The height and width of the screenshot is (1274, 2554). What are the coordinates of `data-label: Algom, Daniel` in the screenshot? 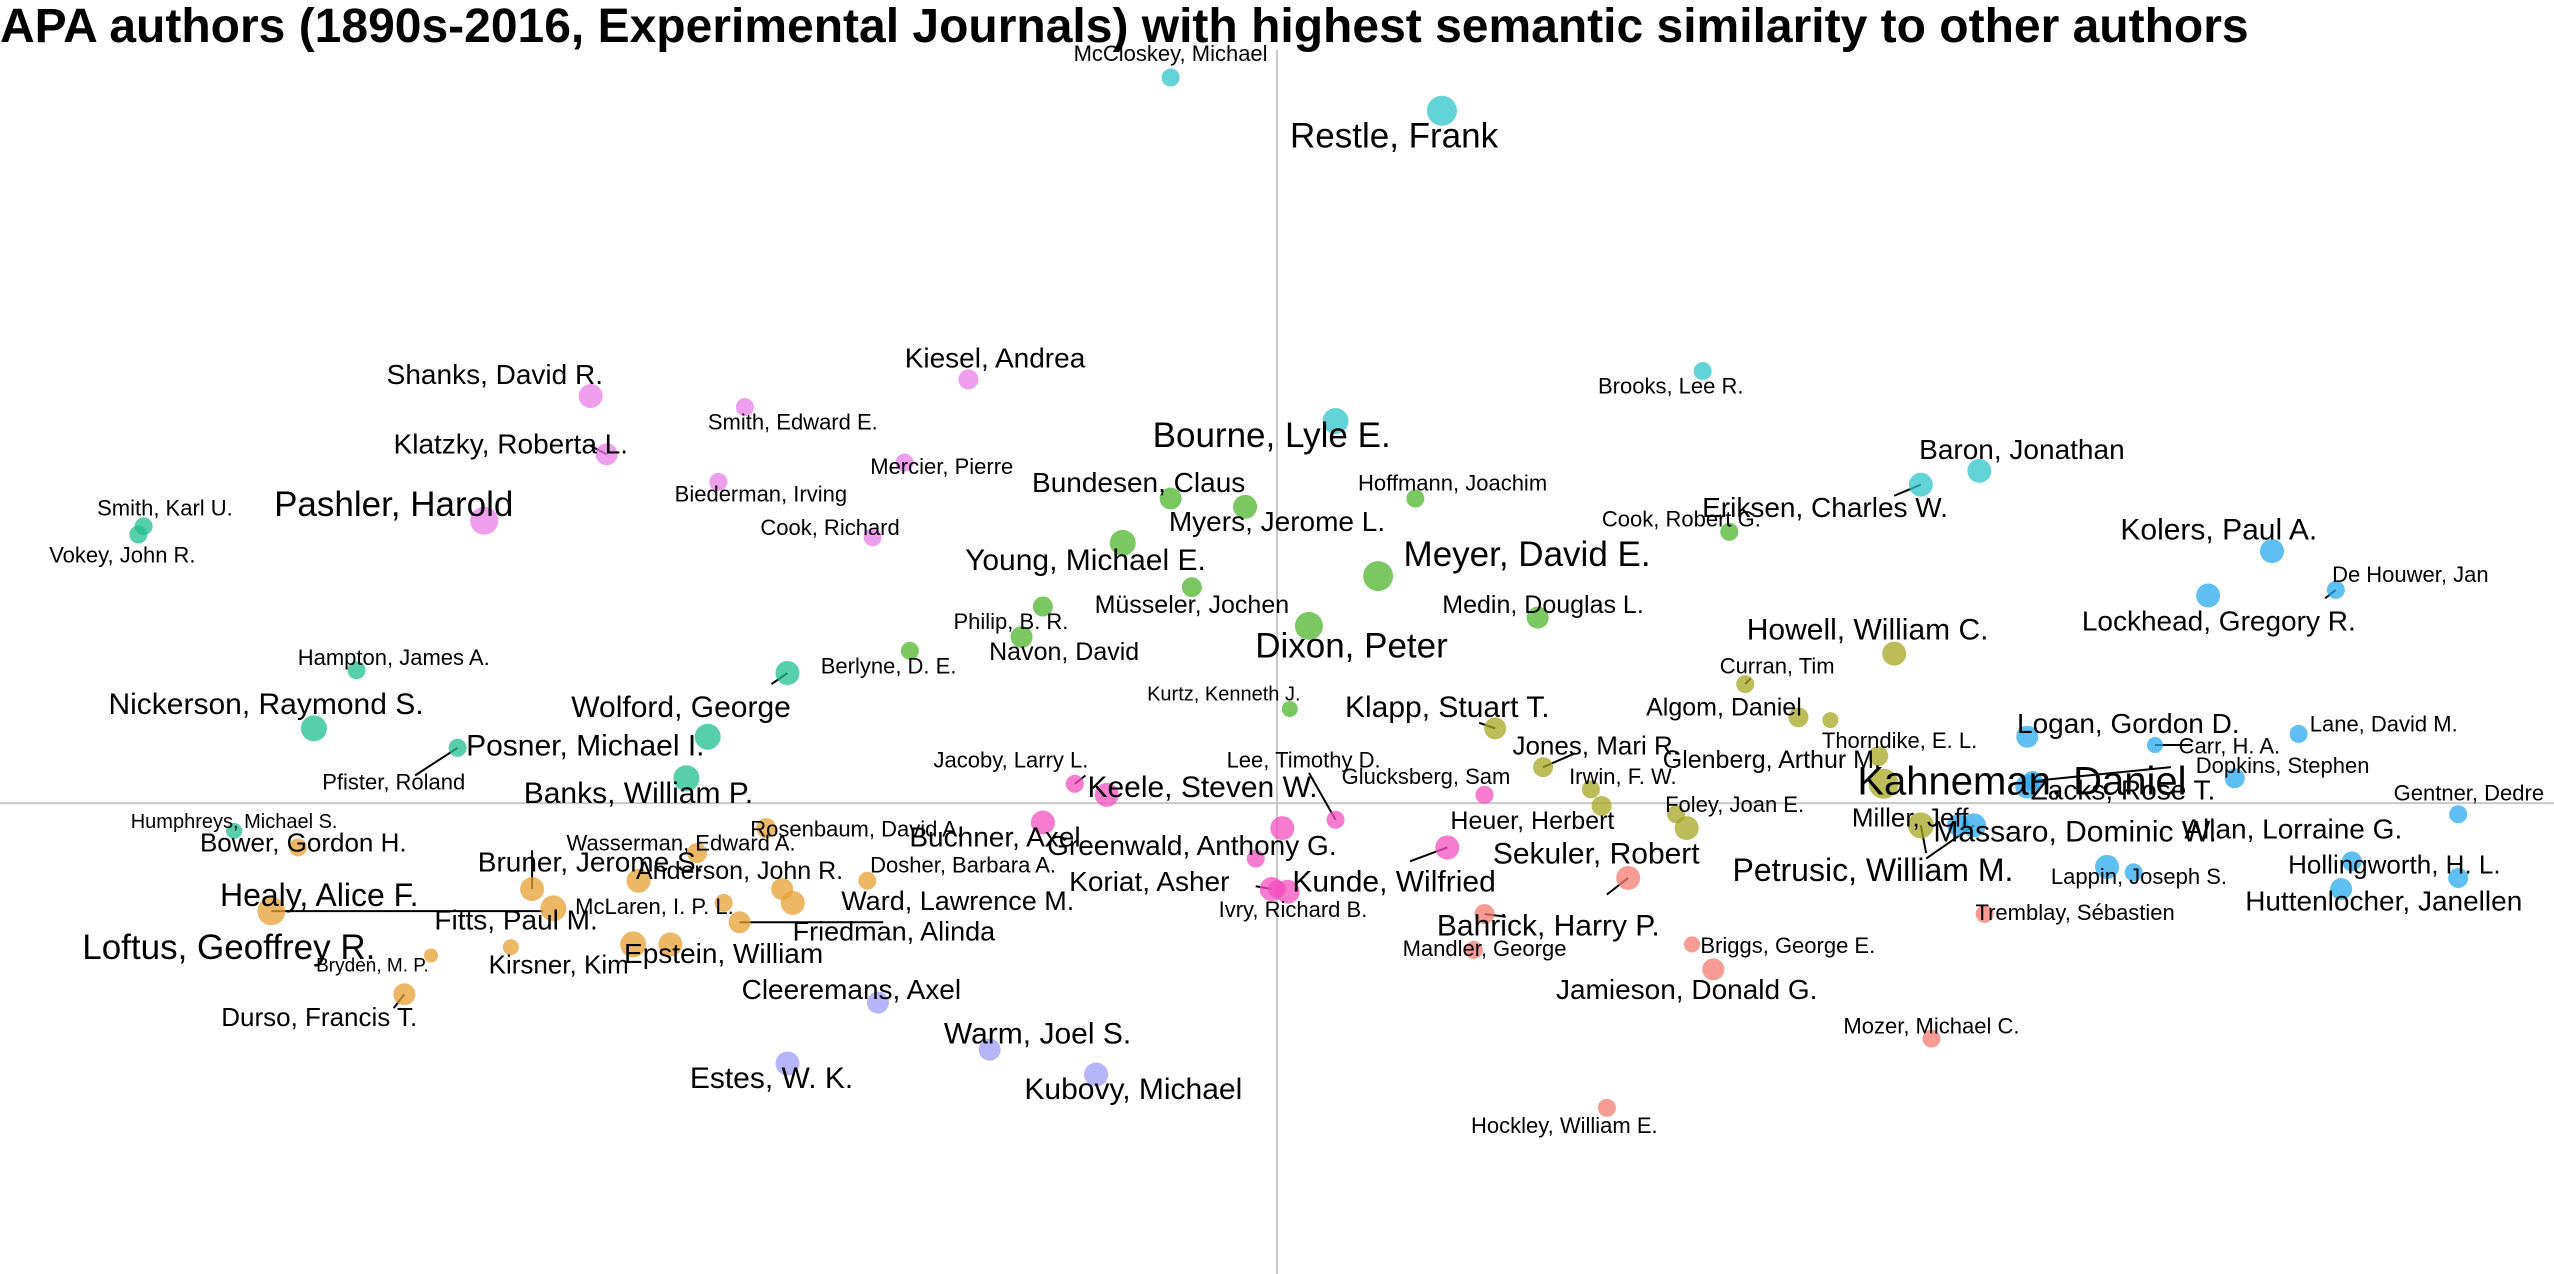 It's located at (1724, 708).